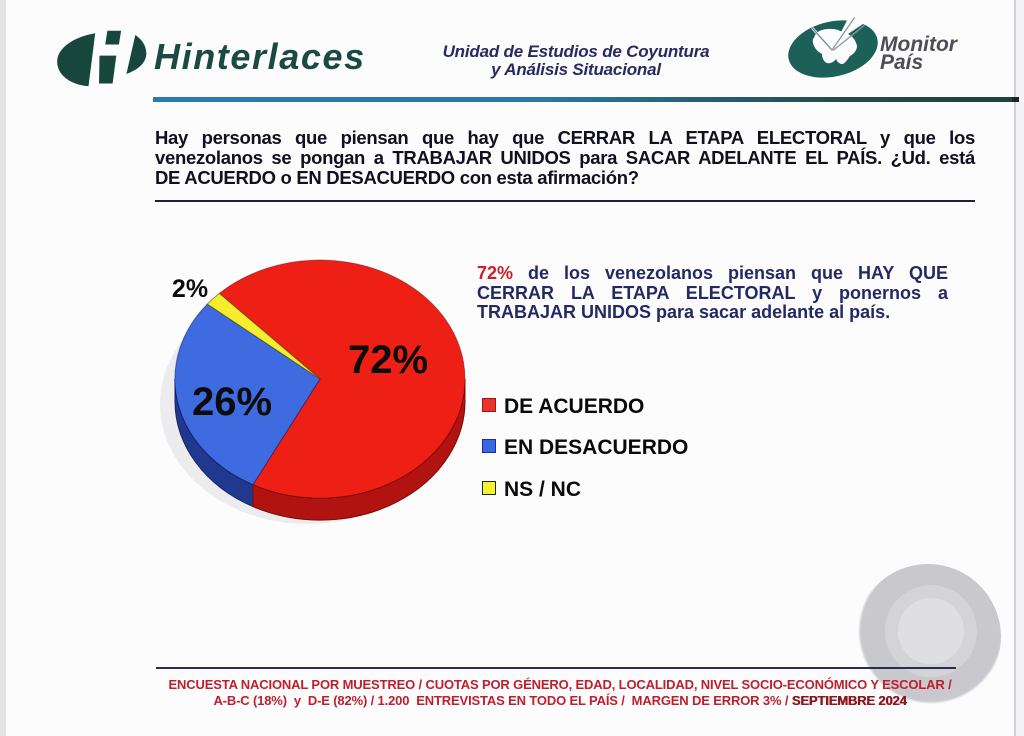  Describe the element at coordinates (388, 360) in the screenshot. I see `svg-text: 72%` at that location.